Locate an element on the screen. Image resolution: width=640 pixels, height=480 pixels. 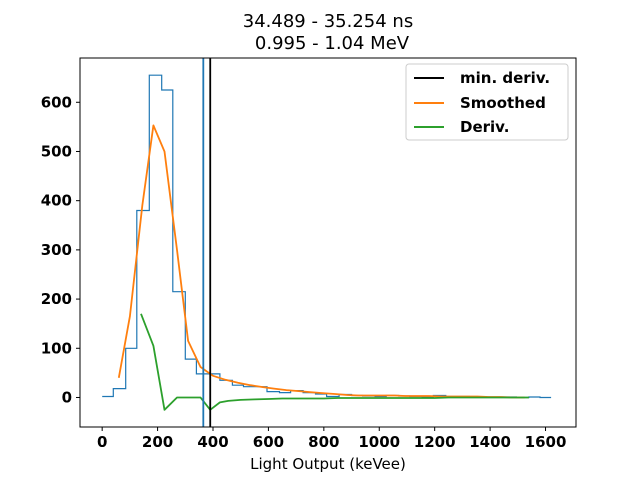
chart-title-line-2: 0.995 - 1.04 MeV is located at coordinates (332, 43).